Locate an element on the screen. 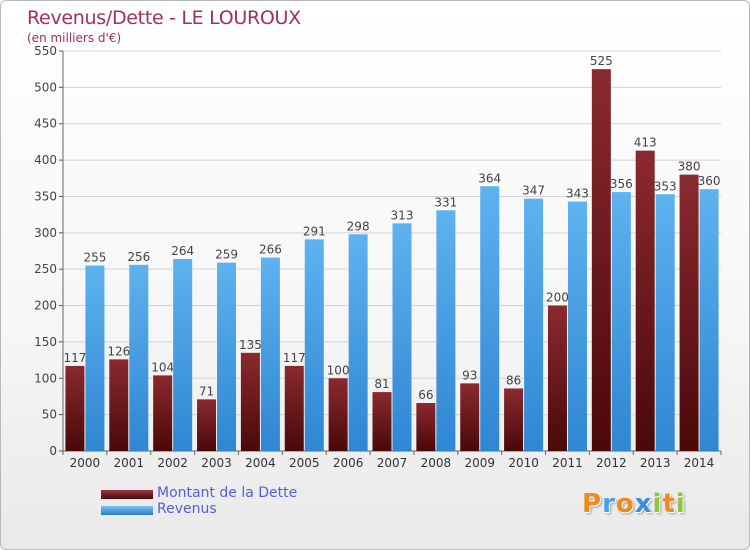 The height and width of the screenshot is (550, 750). y-tick-label: 300 is located at coordinates (45, 233).